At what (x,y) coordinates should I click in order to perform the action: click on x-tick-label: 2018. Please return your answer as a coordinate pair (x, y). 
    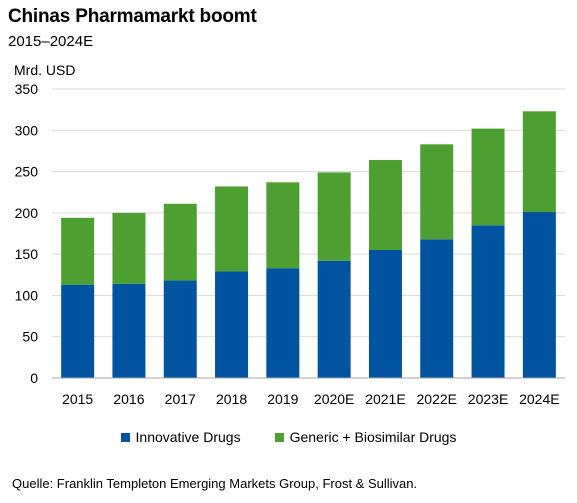
    Looking at the image, I should click on (231, 399).